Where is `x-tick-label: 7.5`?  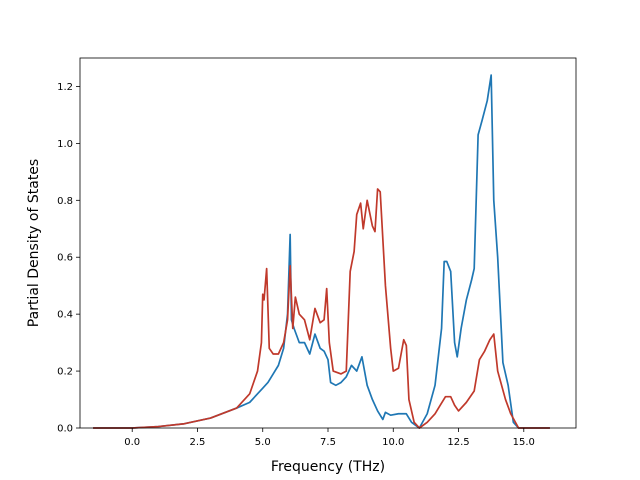
x-tick-label: 7.5 is located at coordinates (328, 442).